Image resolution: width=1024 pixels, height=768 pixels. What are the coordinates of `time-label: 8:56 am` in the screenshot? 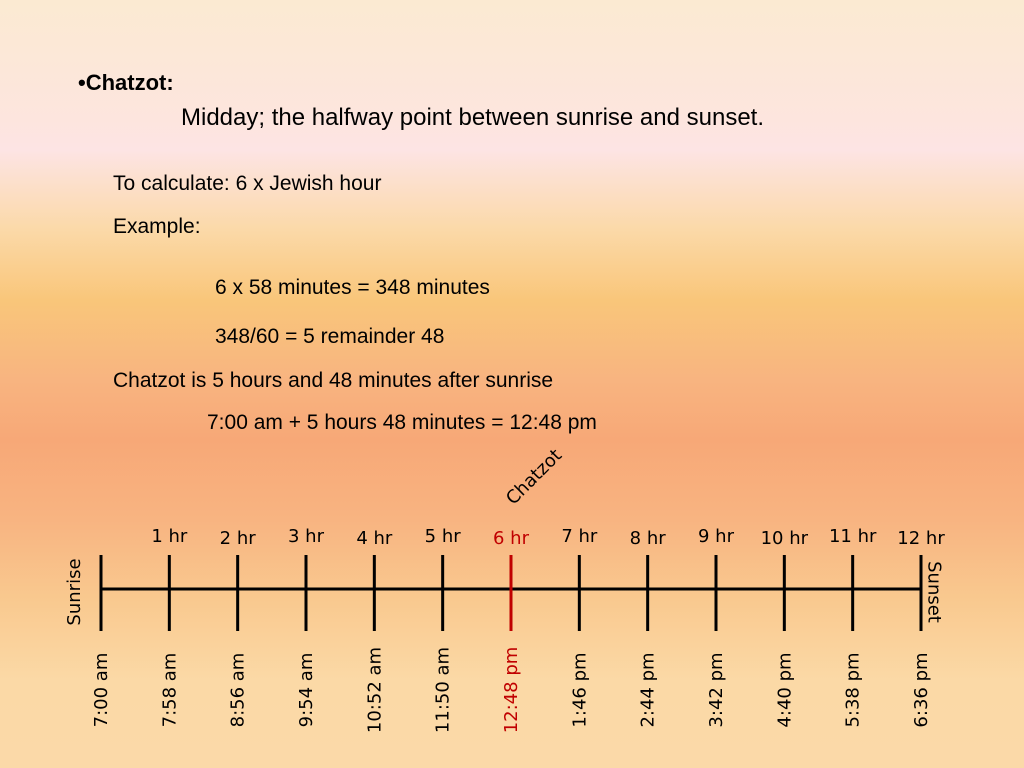 It's located at (238, 690).